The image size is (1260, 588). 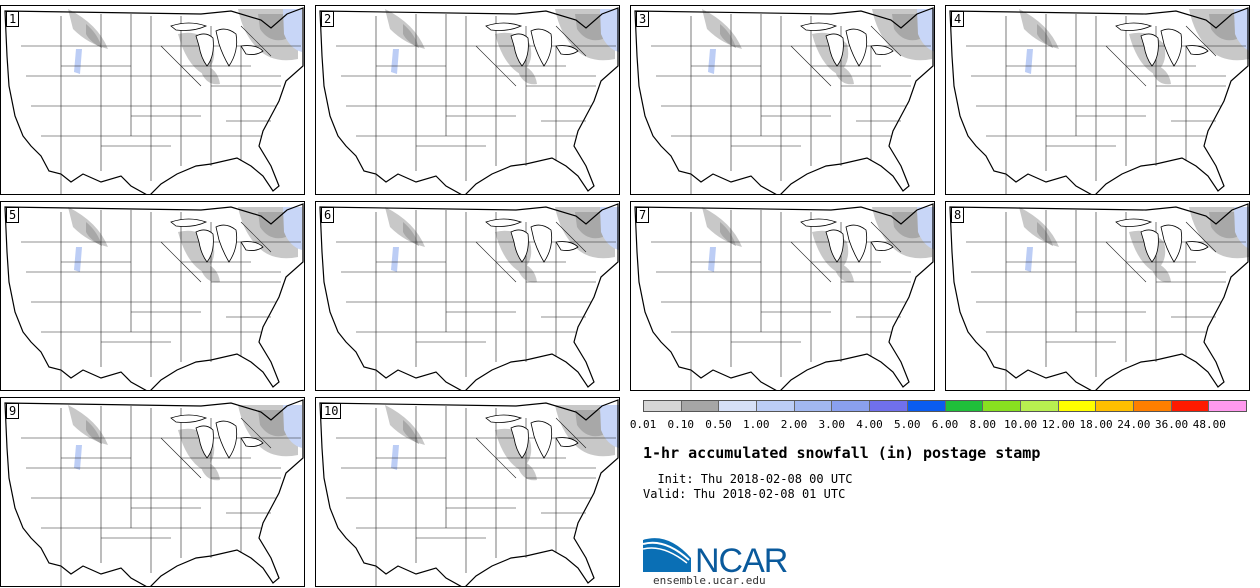 What do you see at coordinates (869, 424) in the screenshot?
I see `colorbar-tick: 4.00` at bounding box center [869, 424].